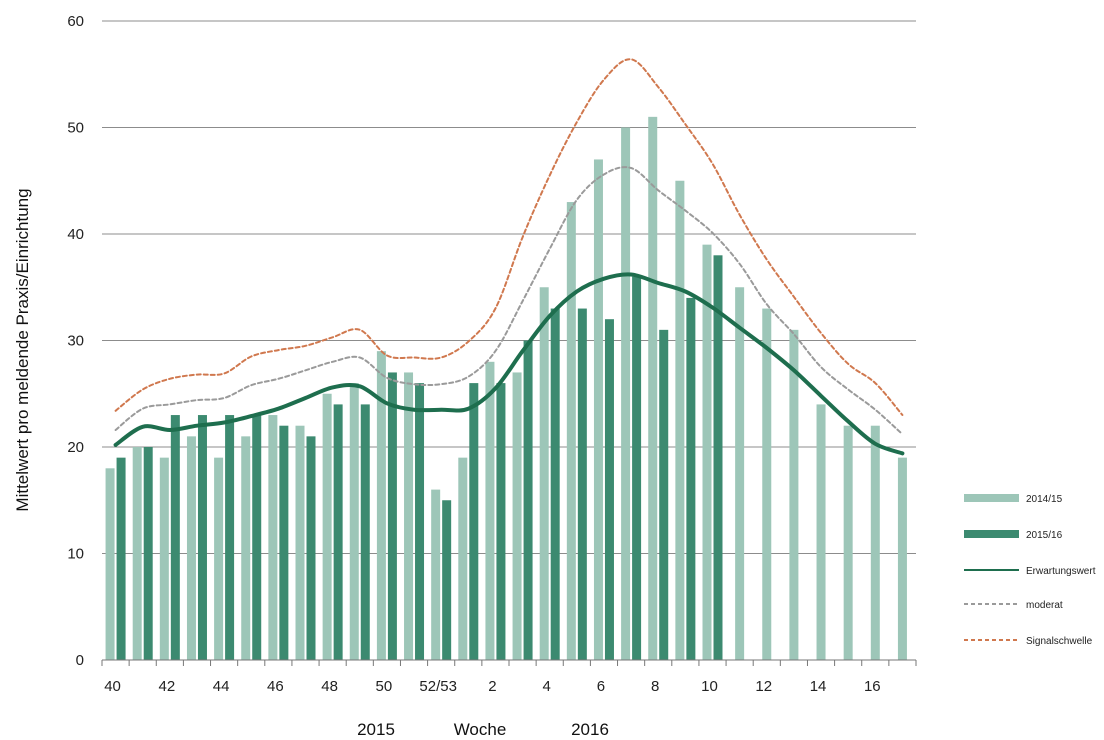 The width and height of the screenshot is (1104, 740). What do you see at coordinates (376, 729) in the screenshot?
I see `year-label-2015: 2015` at bounding box center [376, 729].